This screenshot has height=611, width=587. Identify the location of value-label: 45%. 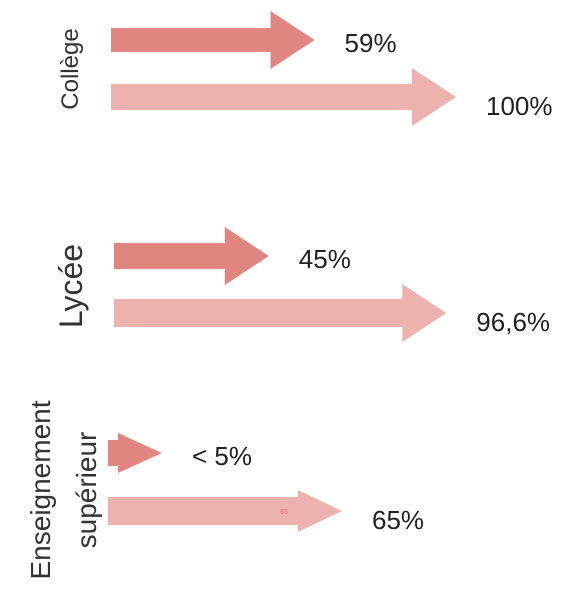
(325, 259).